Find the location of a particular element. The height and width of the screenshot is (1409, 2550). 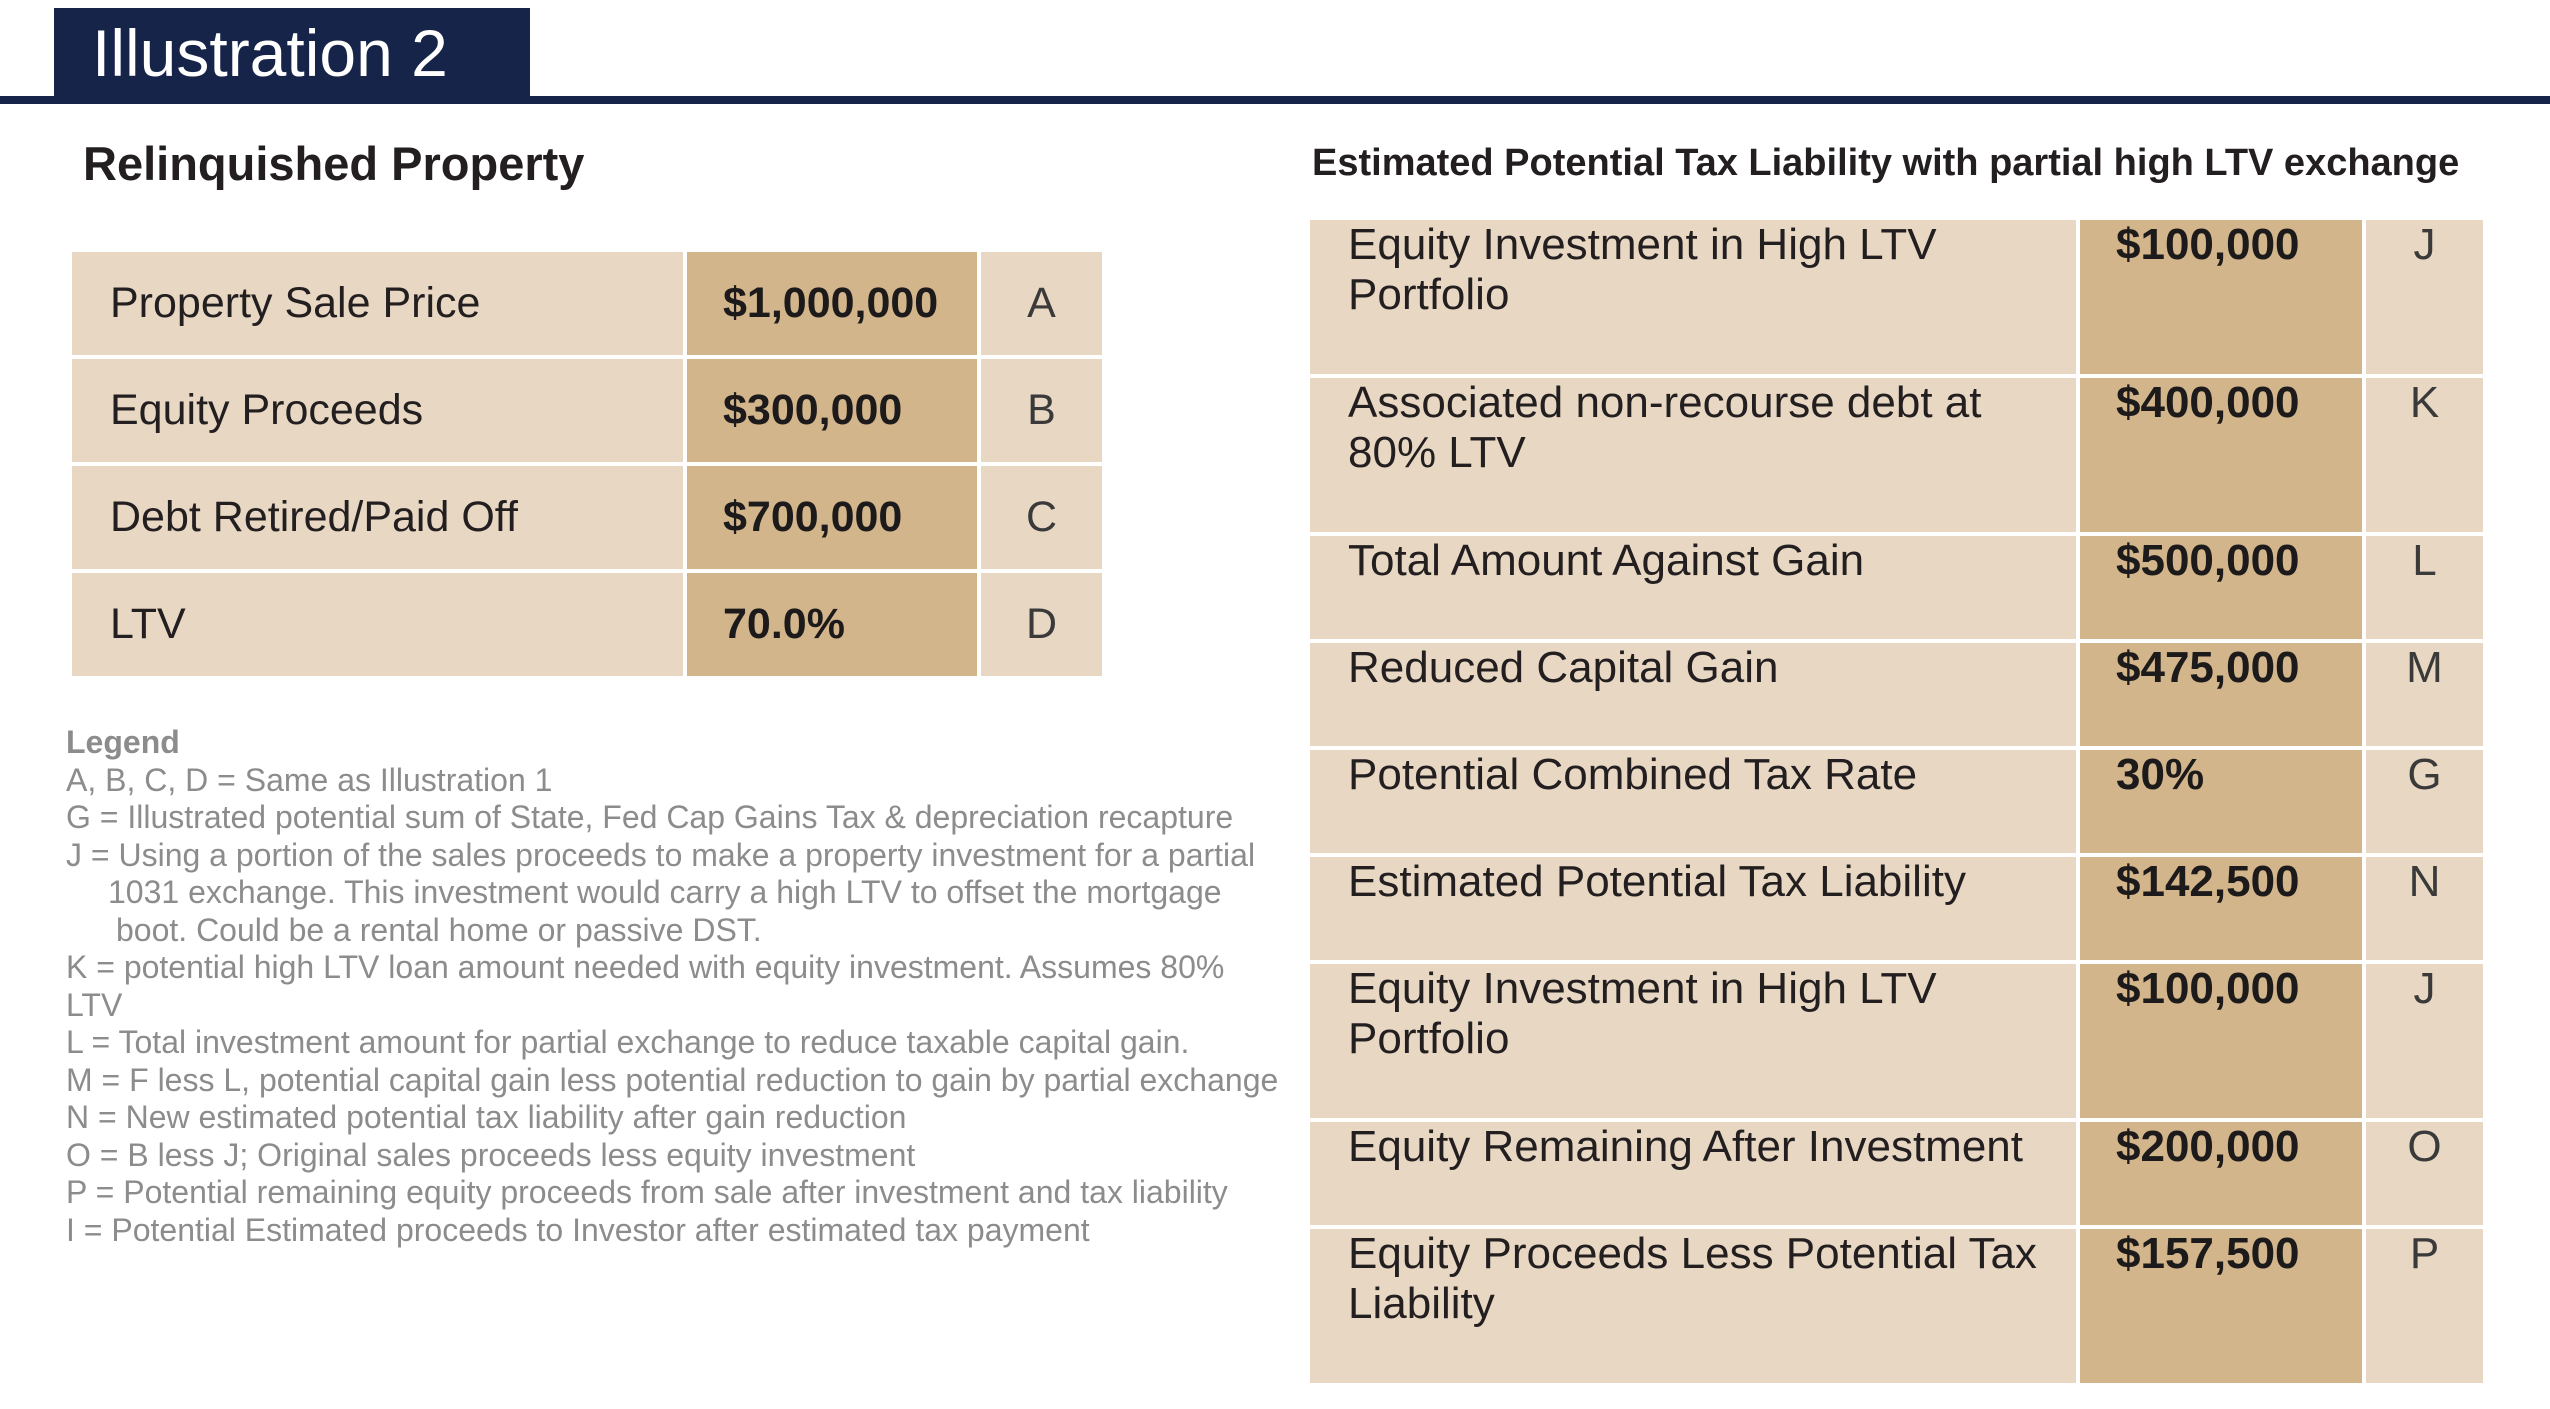

row-value: $200,000 is located at coordinates (2221, 1173).